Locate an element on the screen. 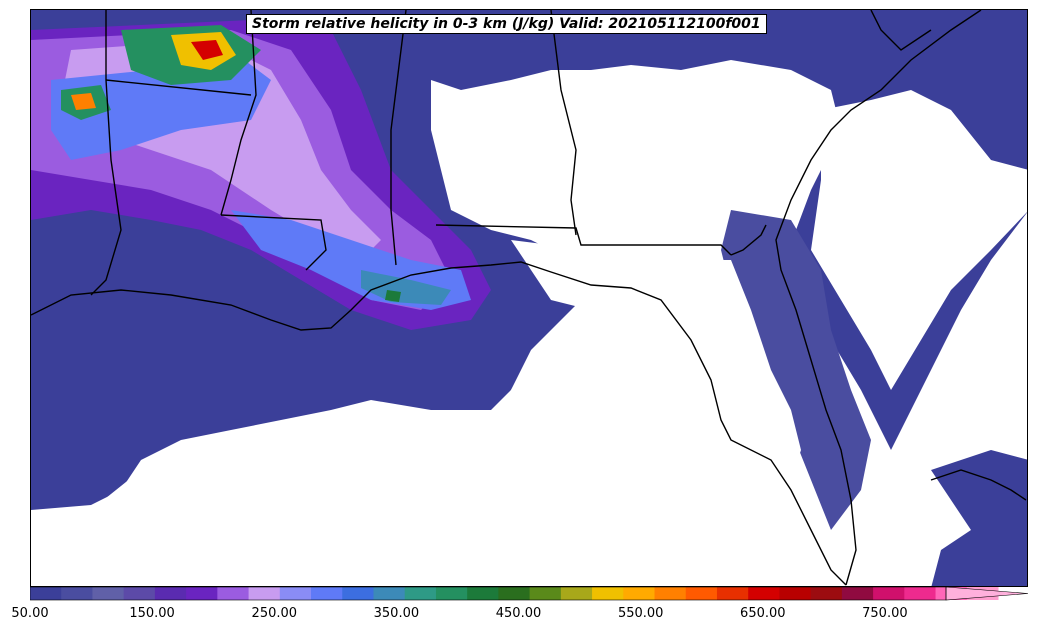 This screenshot has width=1037, height=633. state-border-arkansas is located at coordinates (238, 113).